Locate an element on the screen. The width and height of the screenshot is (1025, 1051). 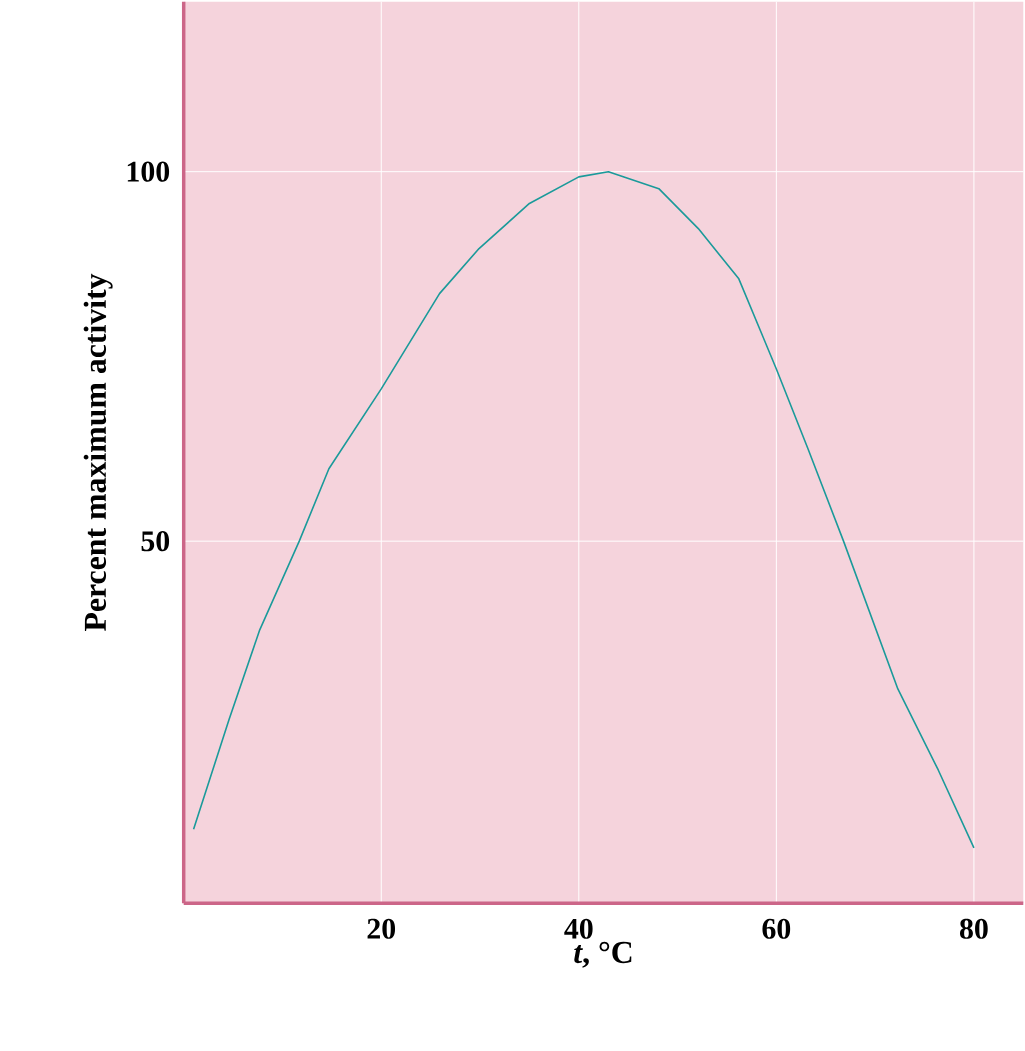
x-tick-label: 60 is located at coordinates (776, 928).